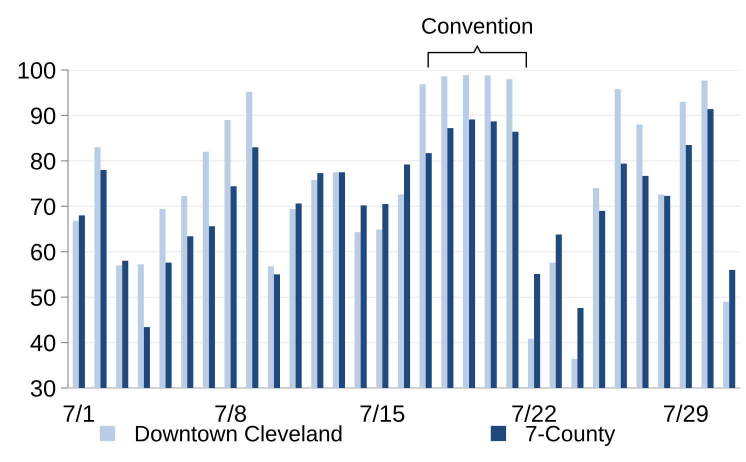  Describe the element at coordinates (43, 252) in the screenshot. I see `y-tick-label: 60` at that location.